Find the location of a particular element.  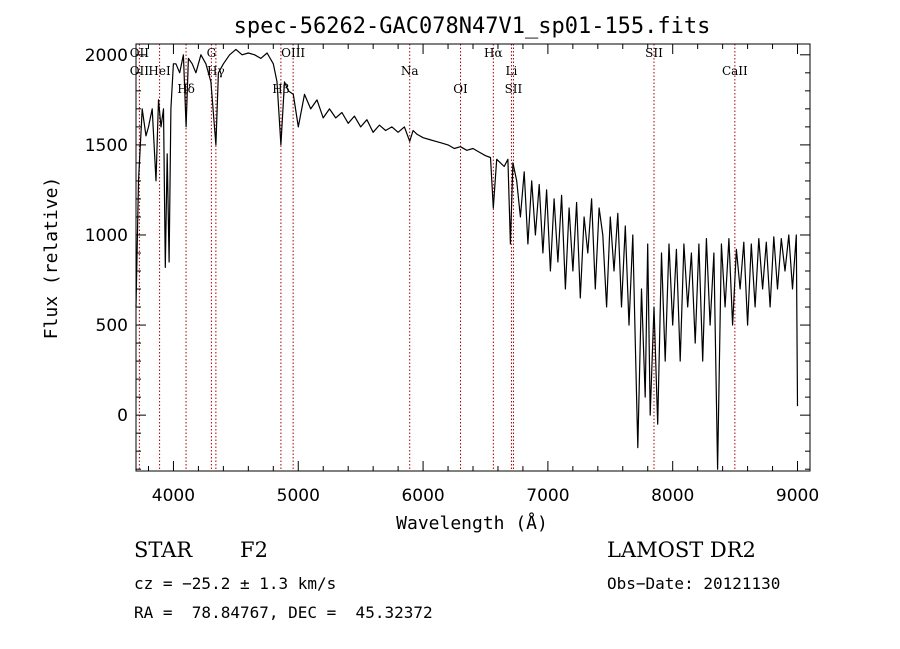

line-label: Hα is located at coordinates (493, 53).